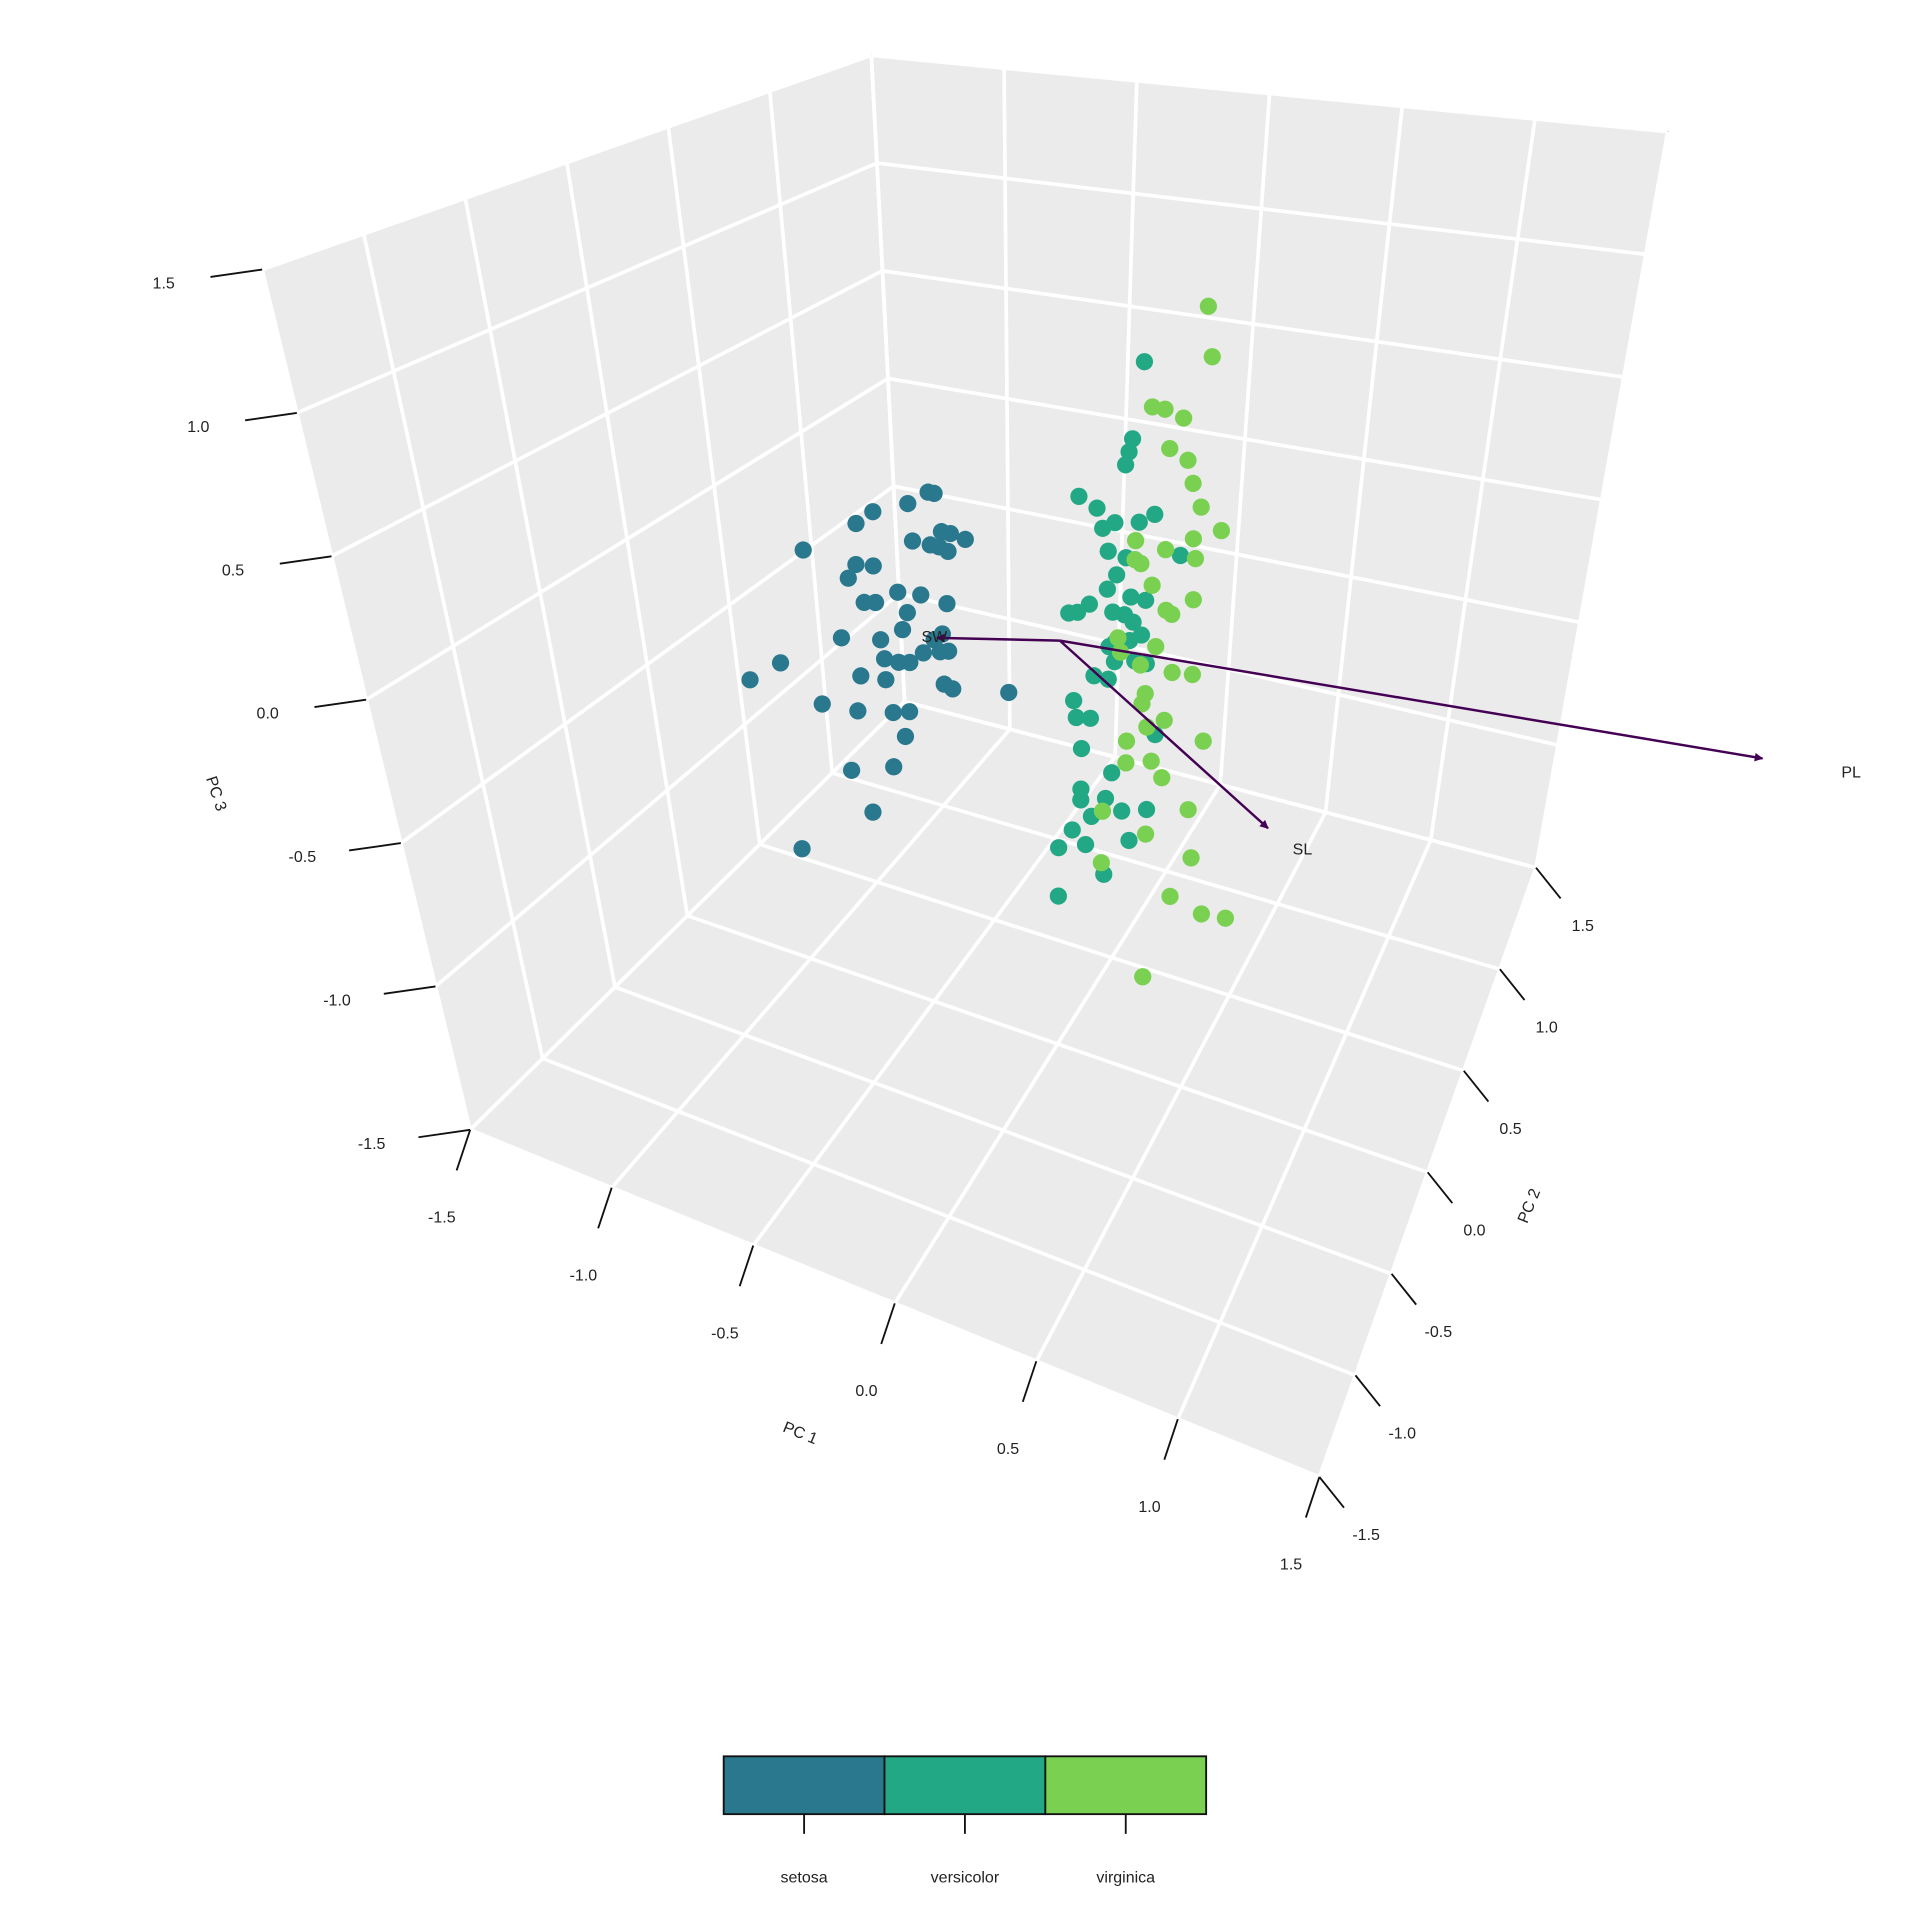 This screenshot has height=1920, width=1920. I want to click on x-axis-title: PC 1, so click(799, 1433).